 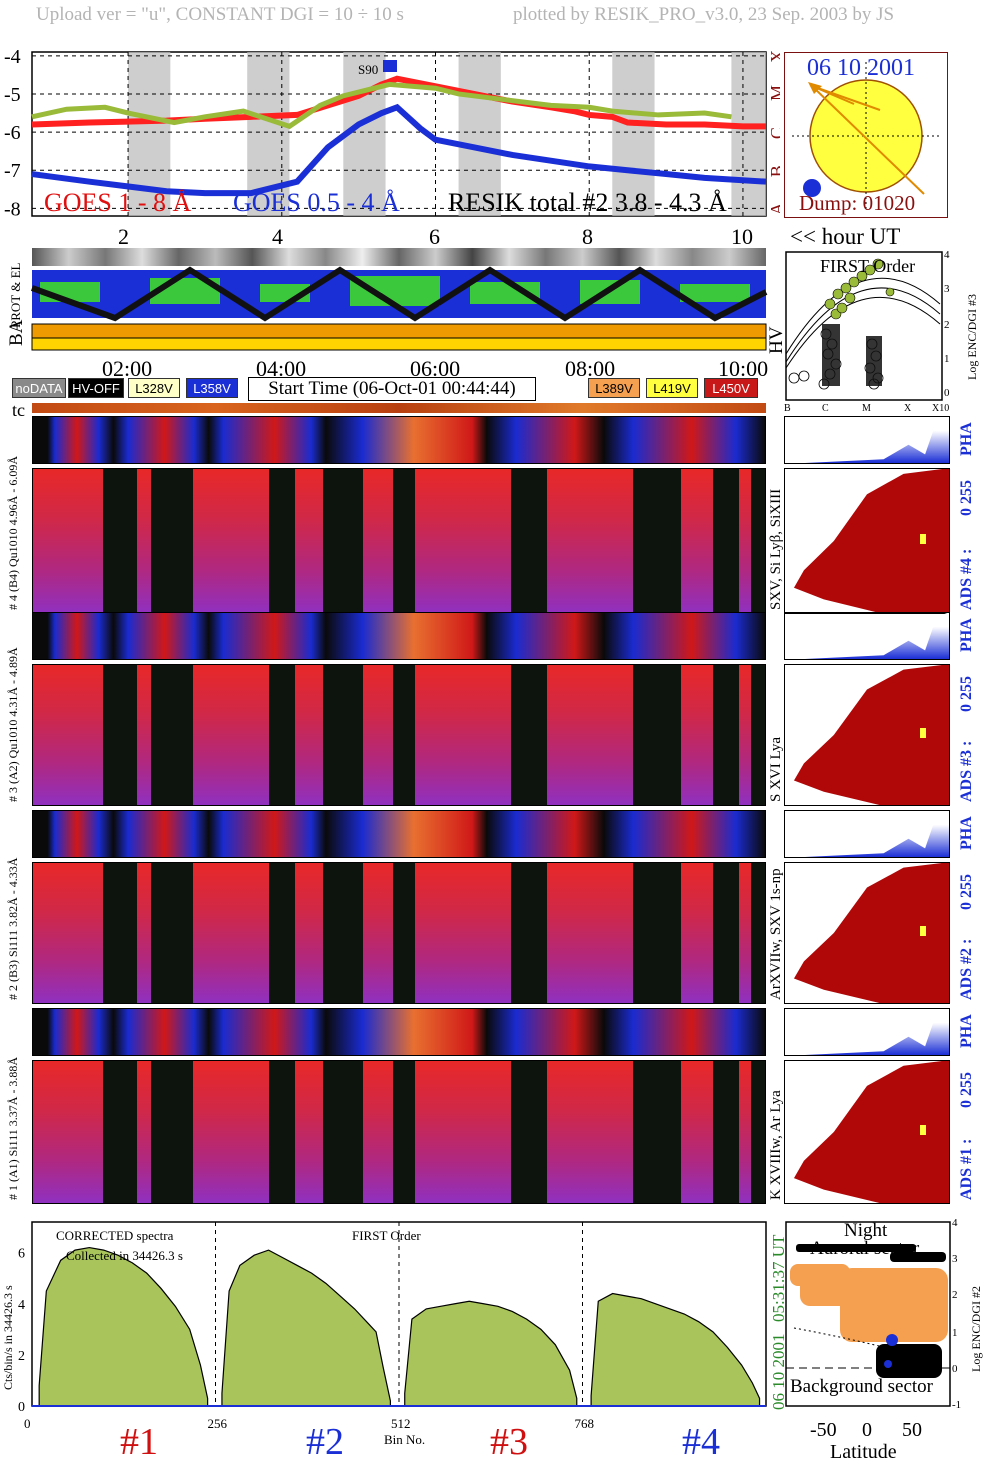 I want to click on spectrum-xtick: 512, so click(x=401, y=1423).